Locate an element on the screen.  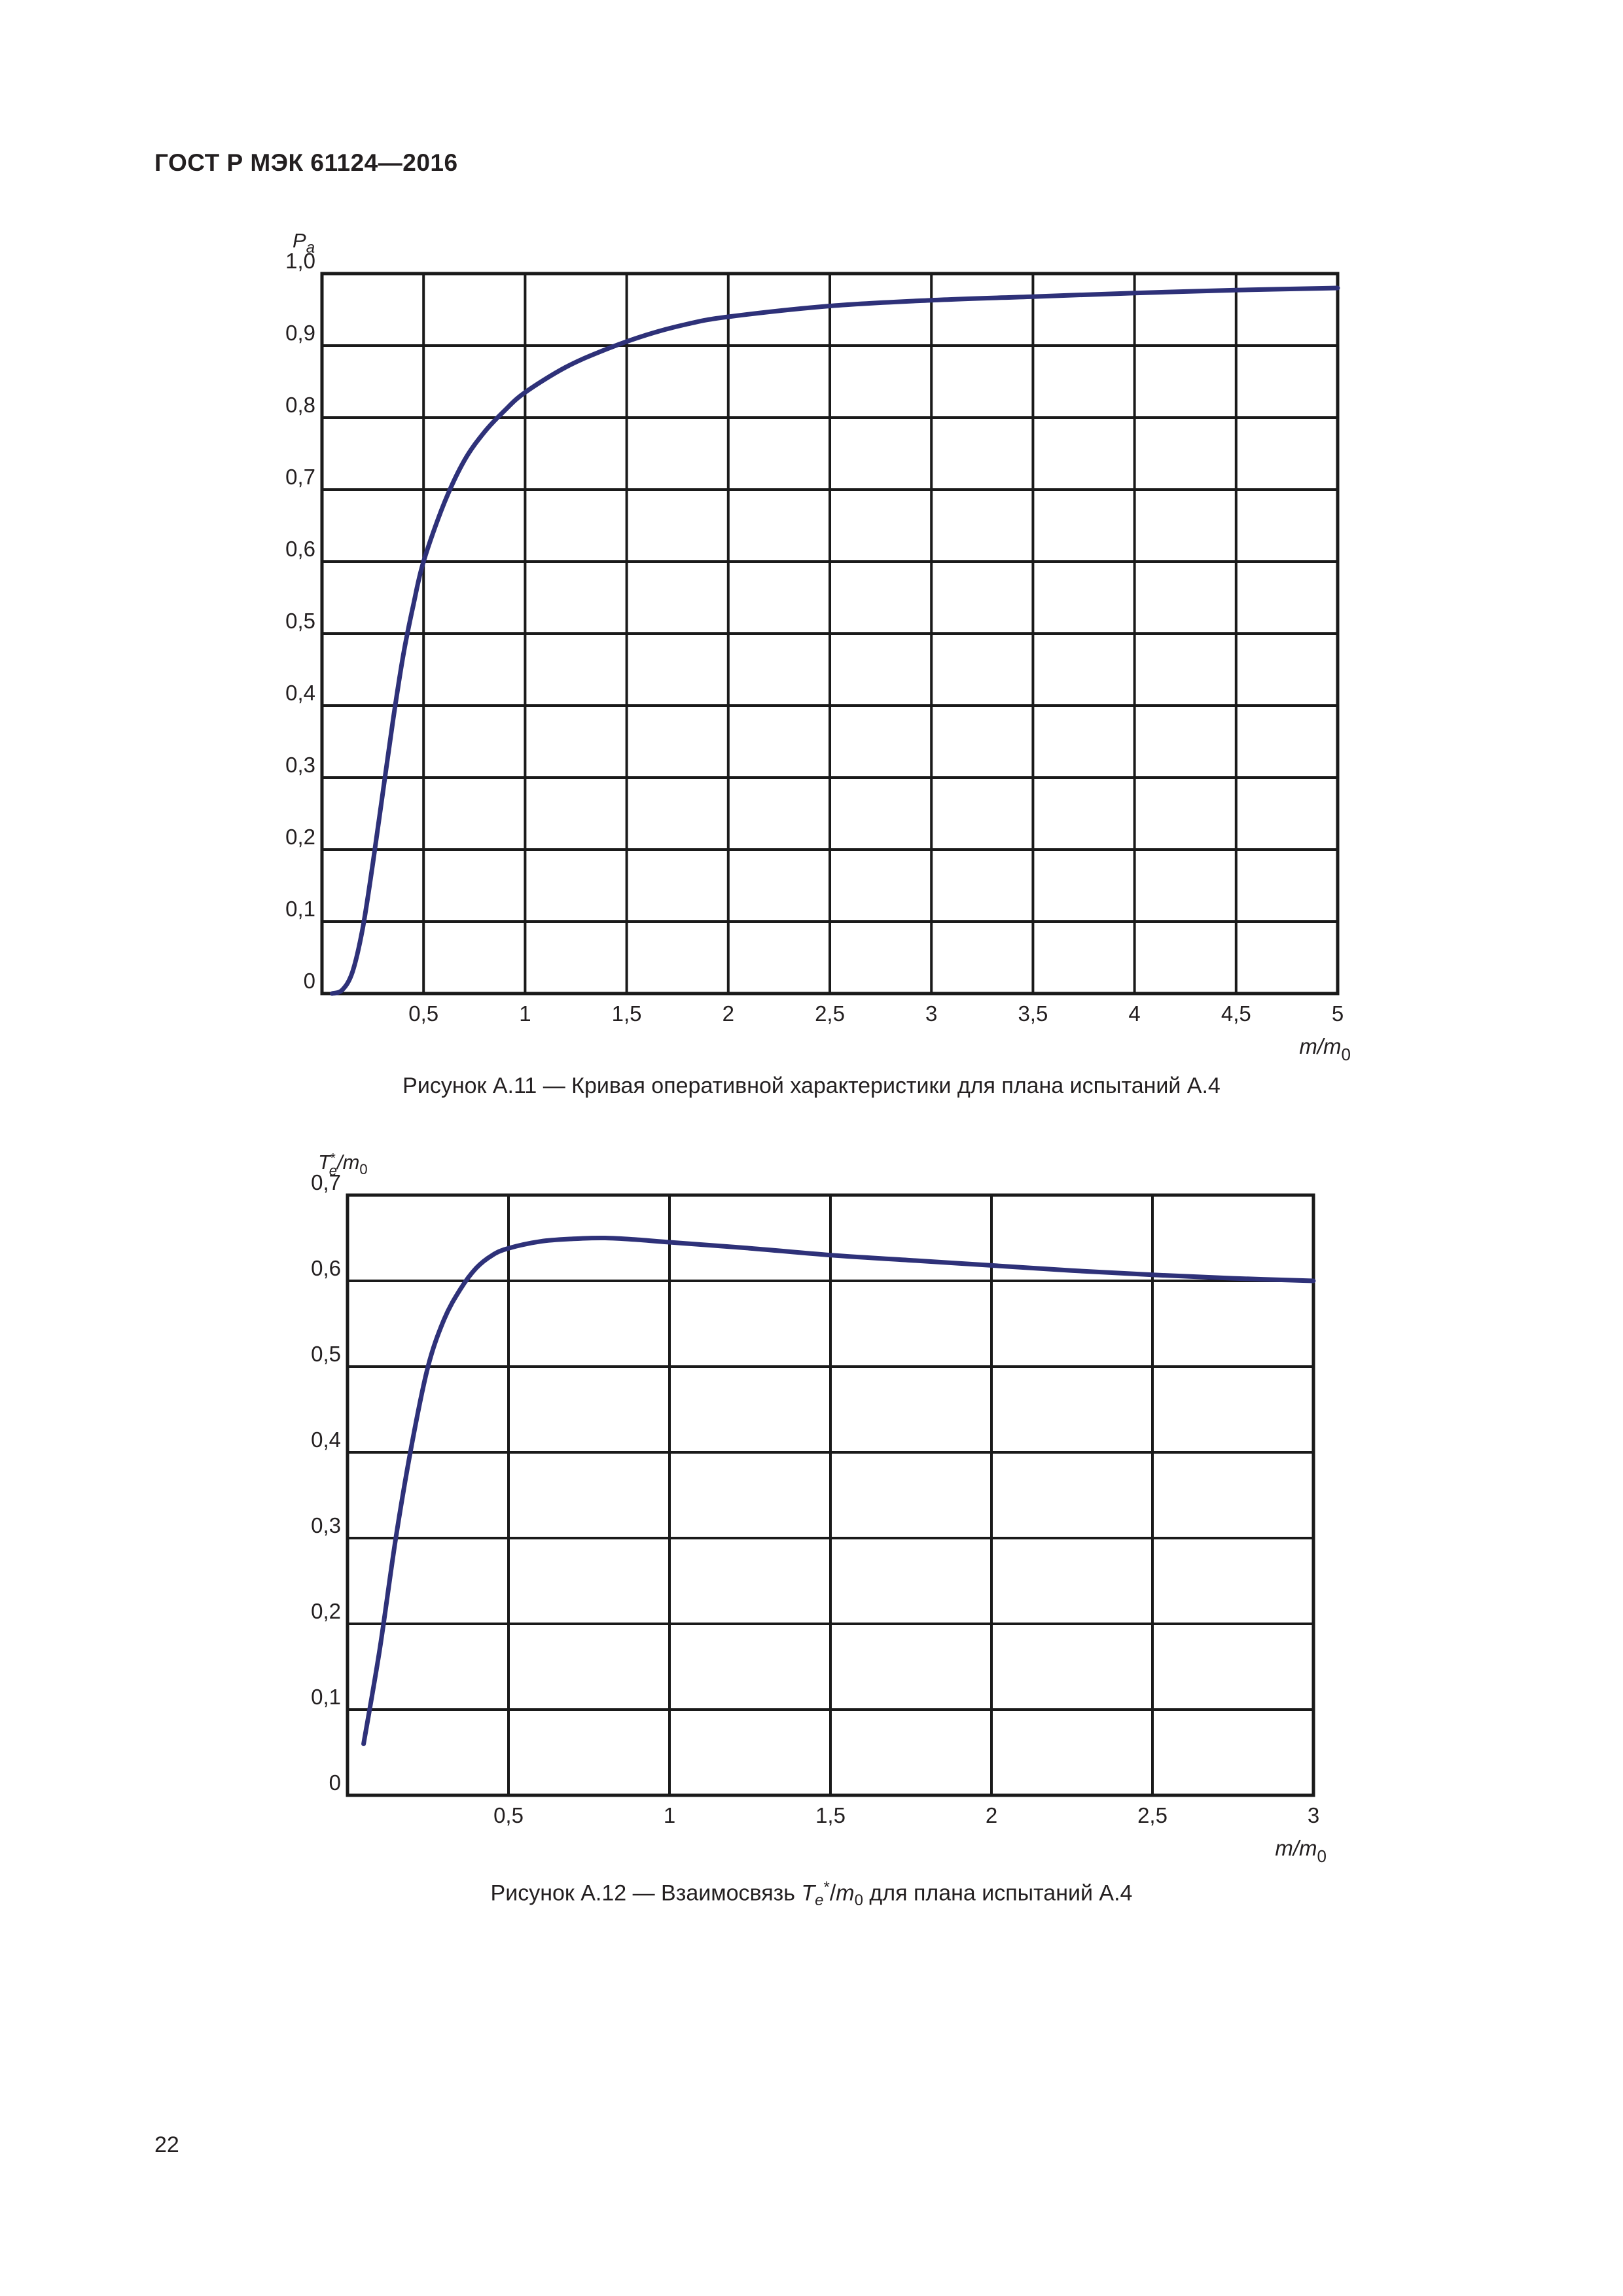
page-number: 22 is located at coordinates (166, 2144).